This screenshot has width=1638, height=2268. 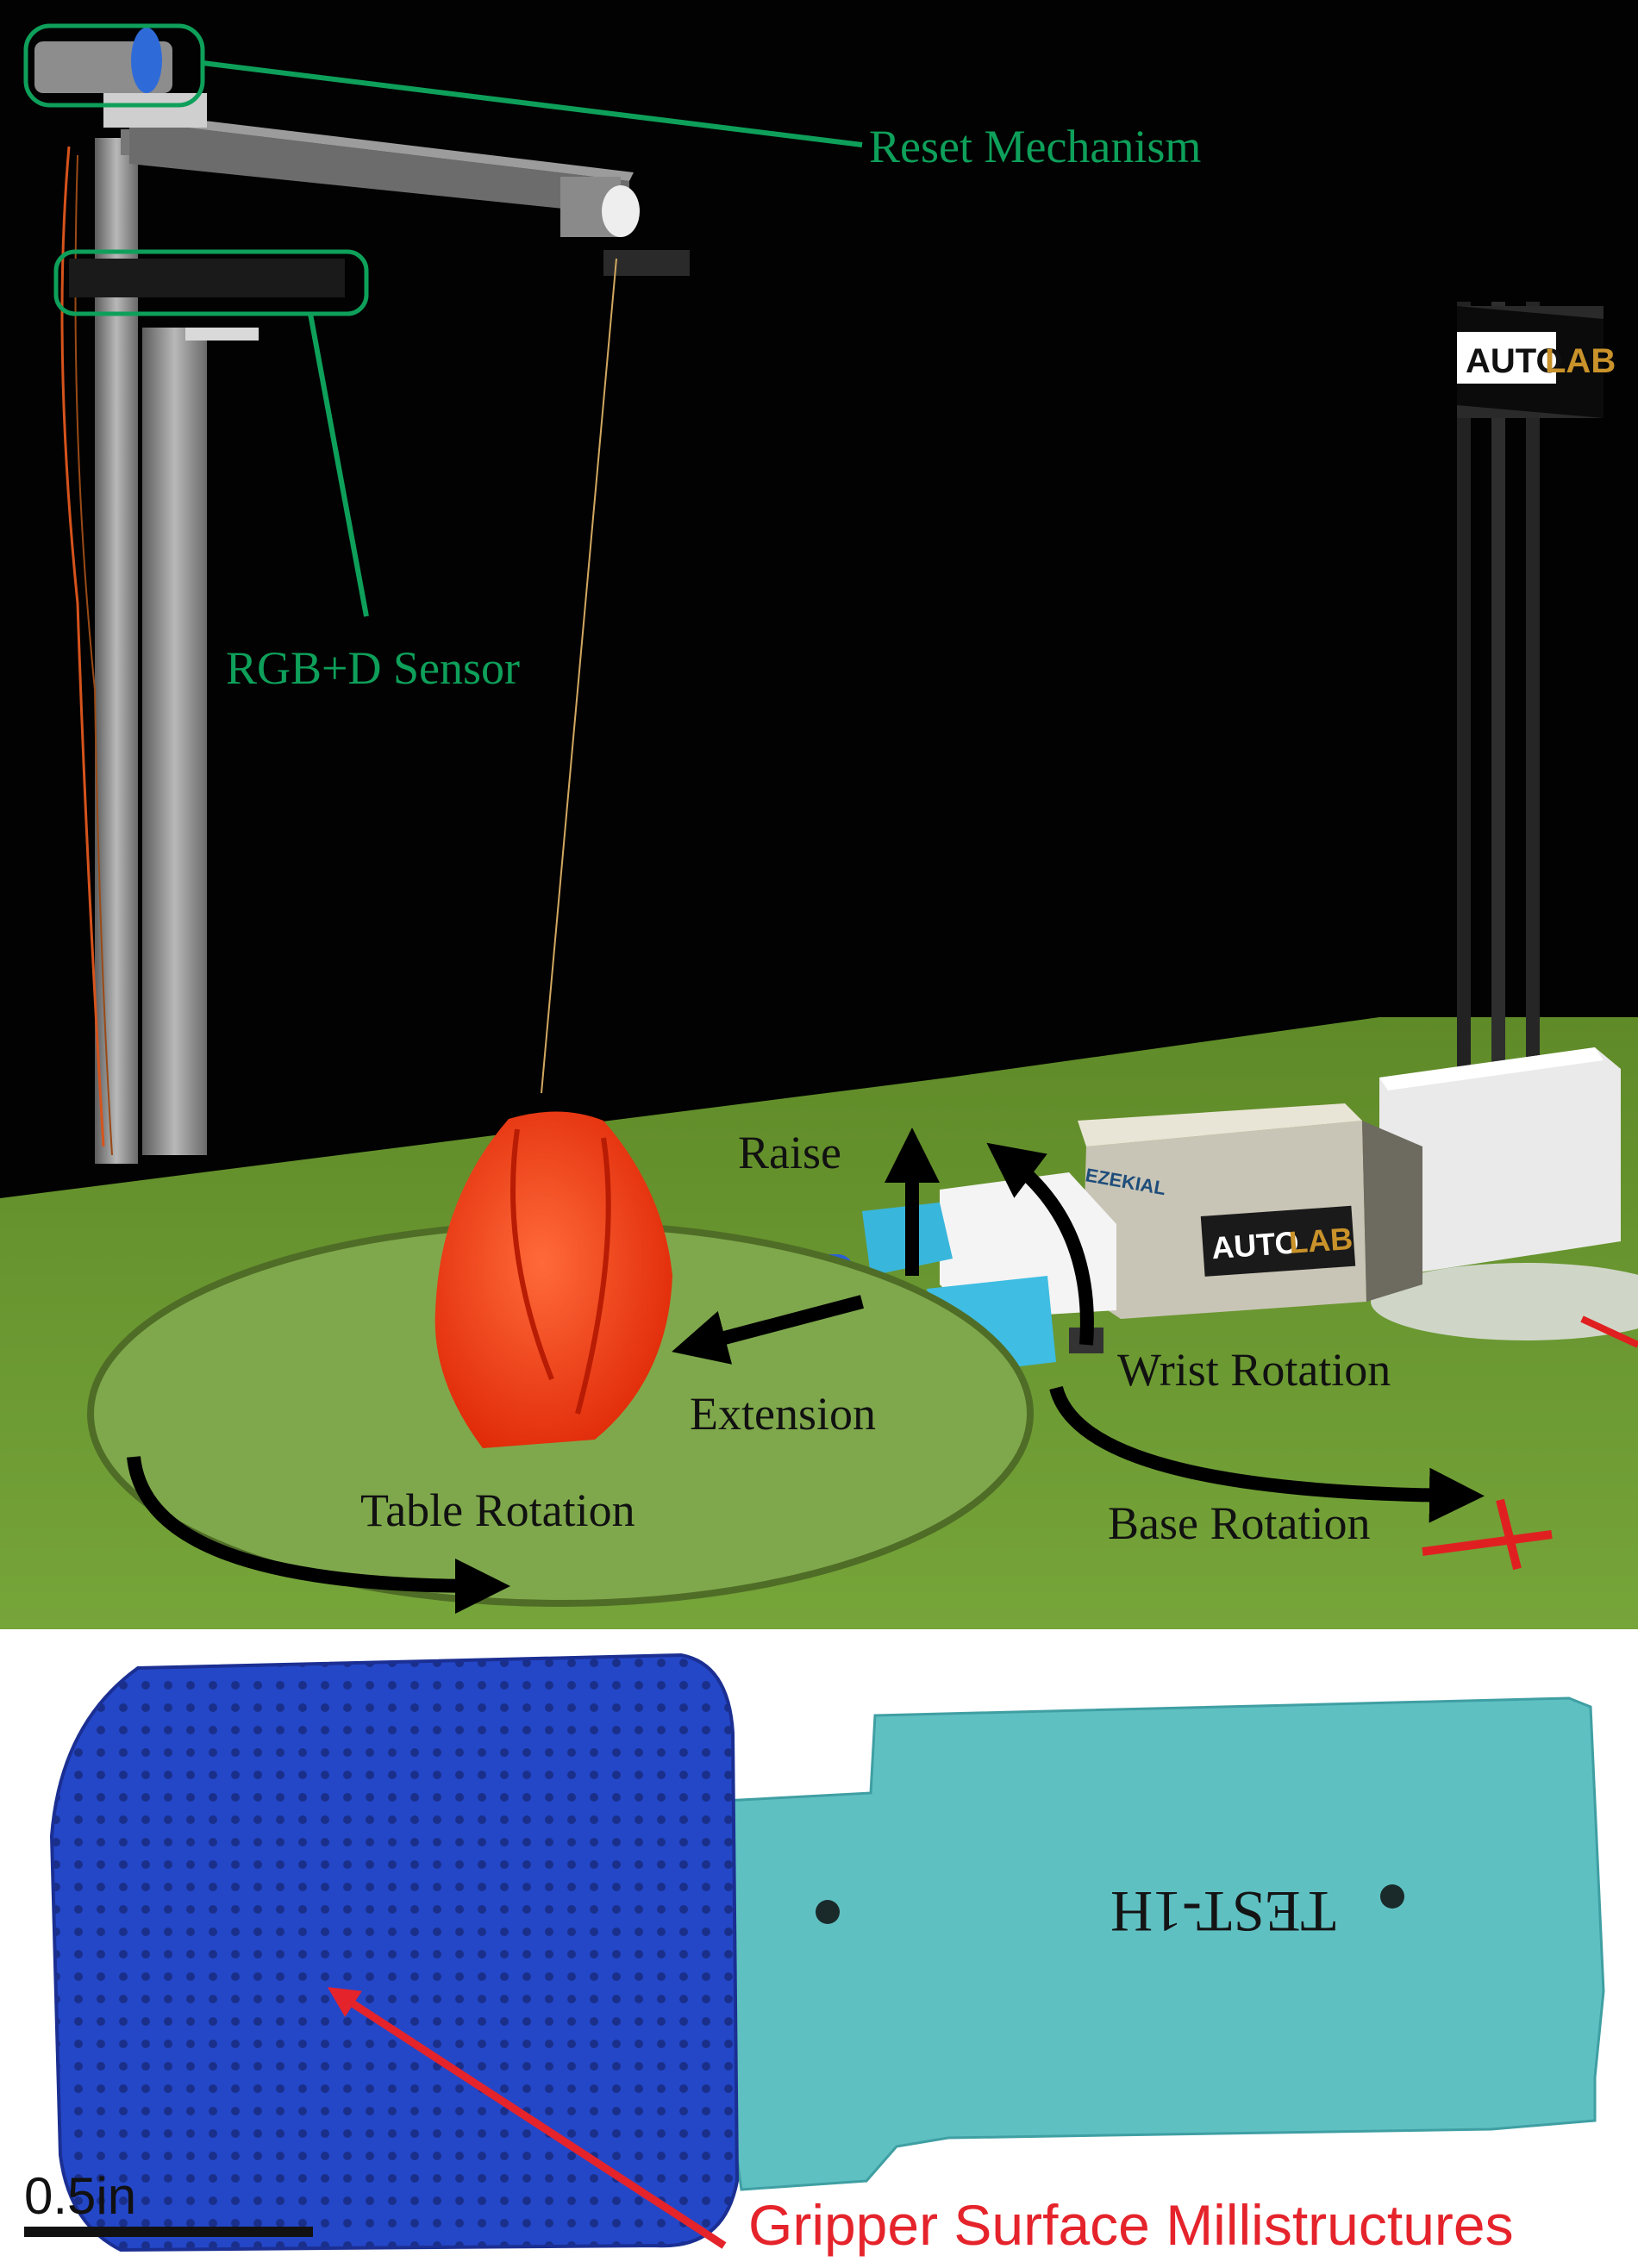 I want to click on reset-mechanism-callout-line, so click(x=532, y=103).